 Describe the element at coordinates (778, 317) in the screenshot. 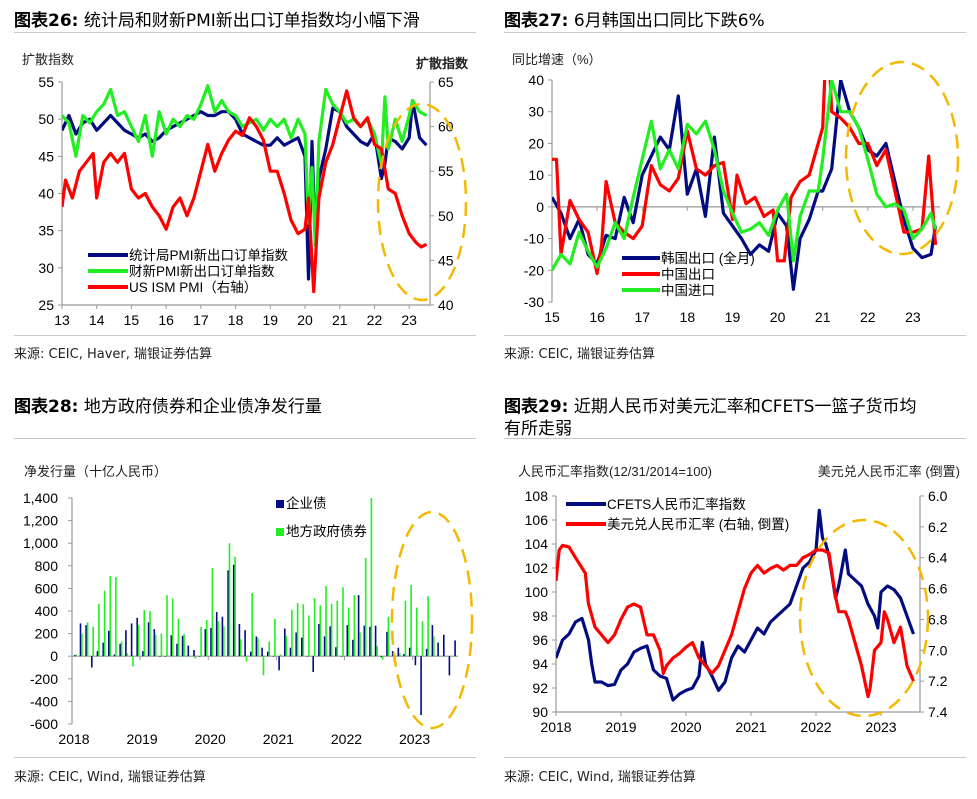

I see `x-tick-label: 20` at that location.